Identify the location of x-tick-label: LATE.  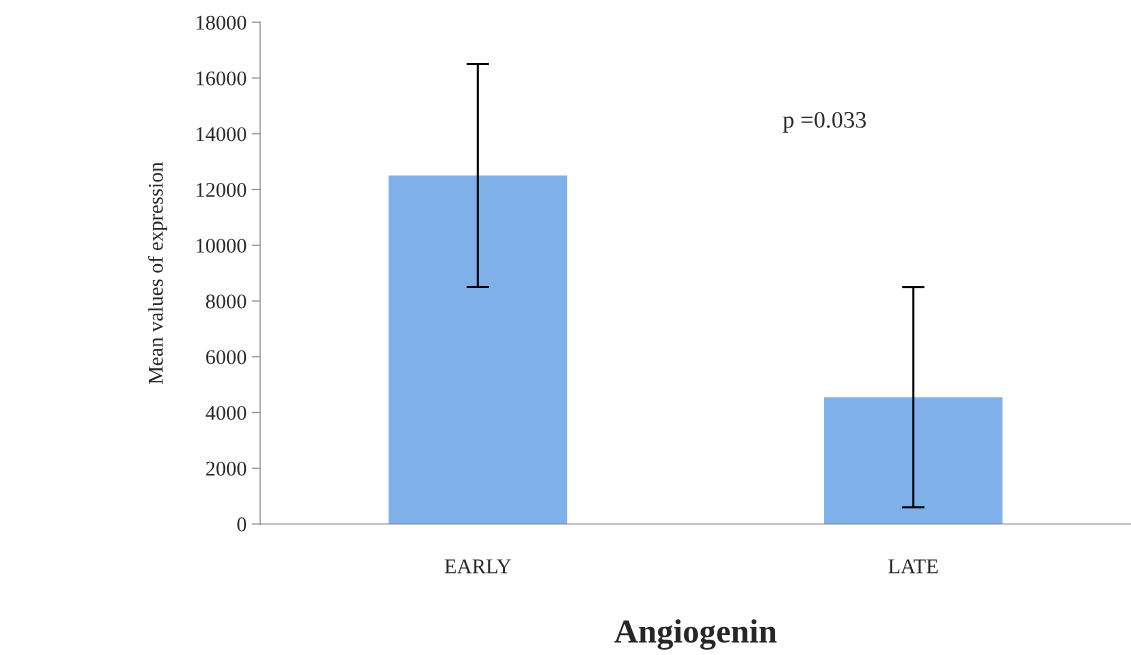
(913, 566).